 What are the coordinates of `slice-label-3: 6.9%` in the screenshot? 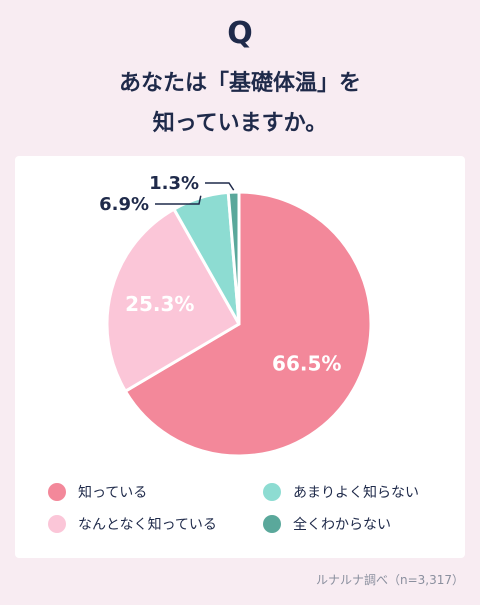 It's located at (124, 204).